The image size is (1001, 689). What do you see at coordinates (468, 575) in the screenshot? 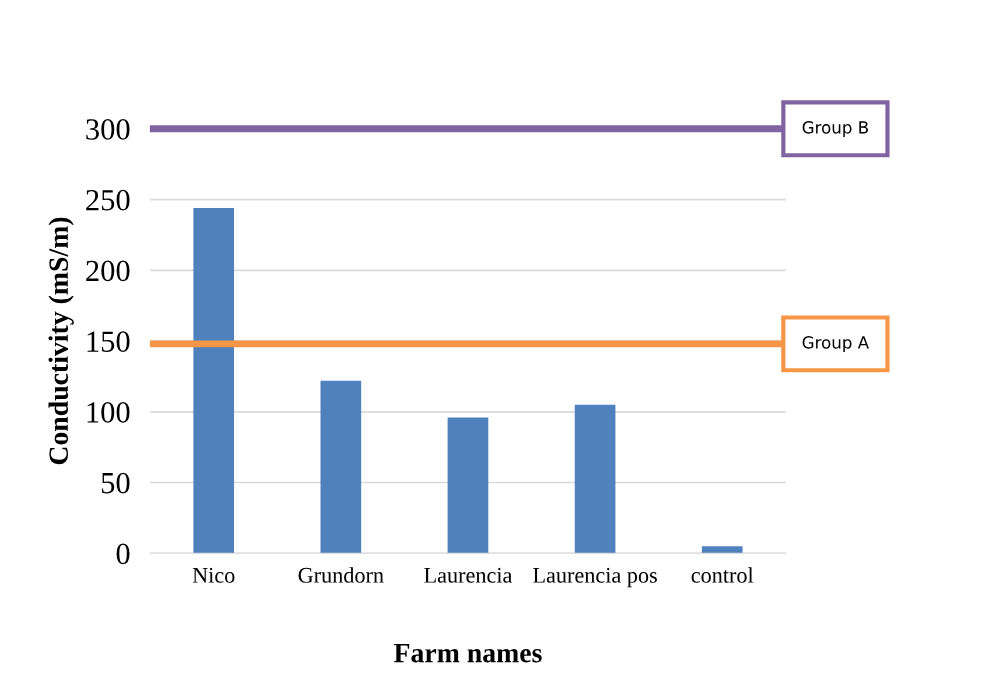
I see `x-tick-label: Laurencia` at bounding box center [468, 575].